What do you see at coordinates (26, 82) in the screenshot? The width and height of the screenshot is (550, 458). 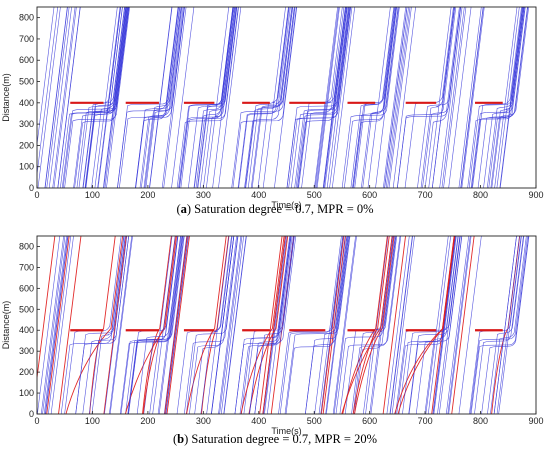 I see `y-tick-label: 500` at bounding box center [26, 82].